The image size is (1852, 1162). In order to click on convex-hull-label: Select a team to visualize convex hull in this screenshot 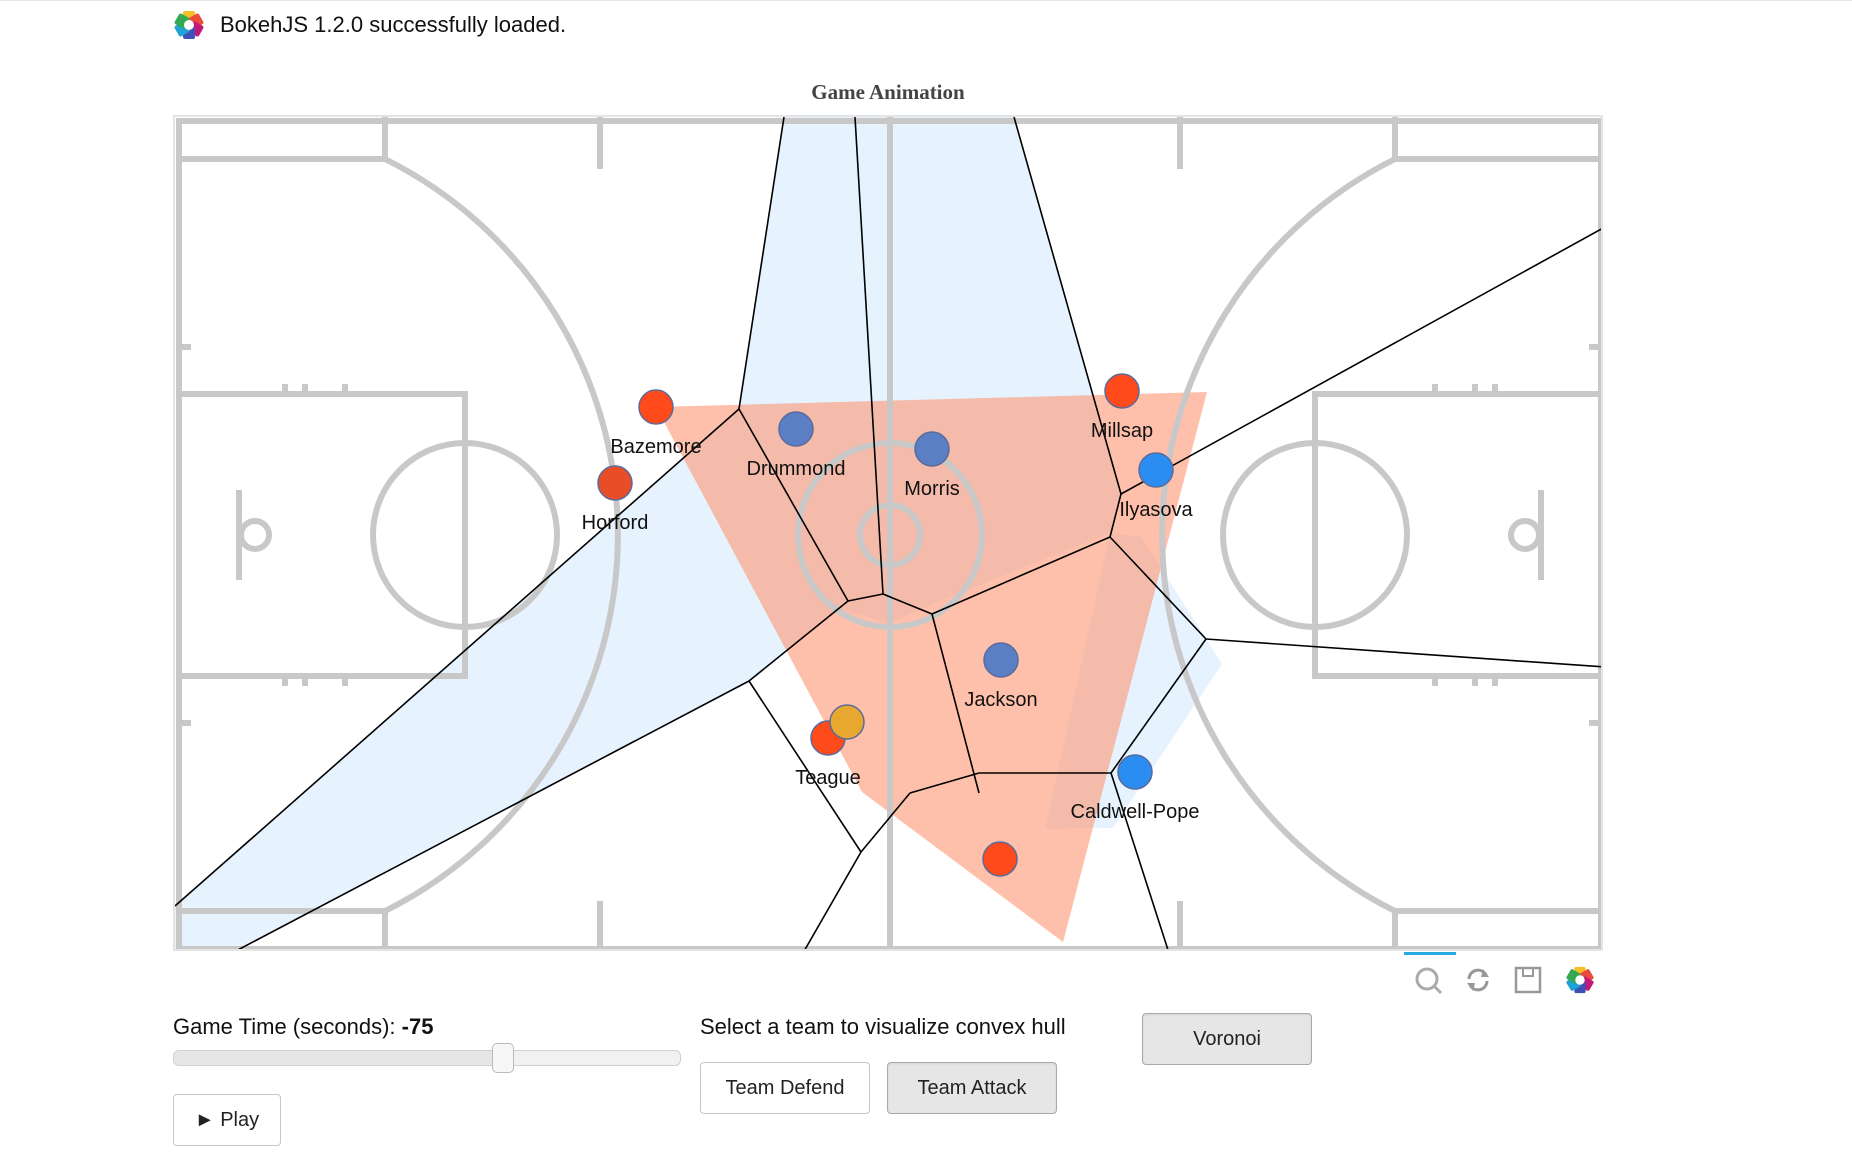, I will do `click(883, 1026)`.